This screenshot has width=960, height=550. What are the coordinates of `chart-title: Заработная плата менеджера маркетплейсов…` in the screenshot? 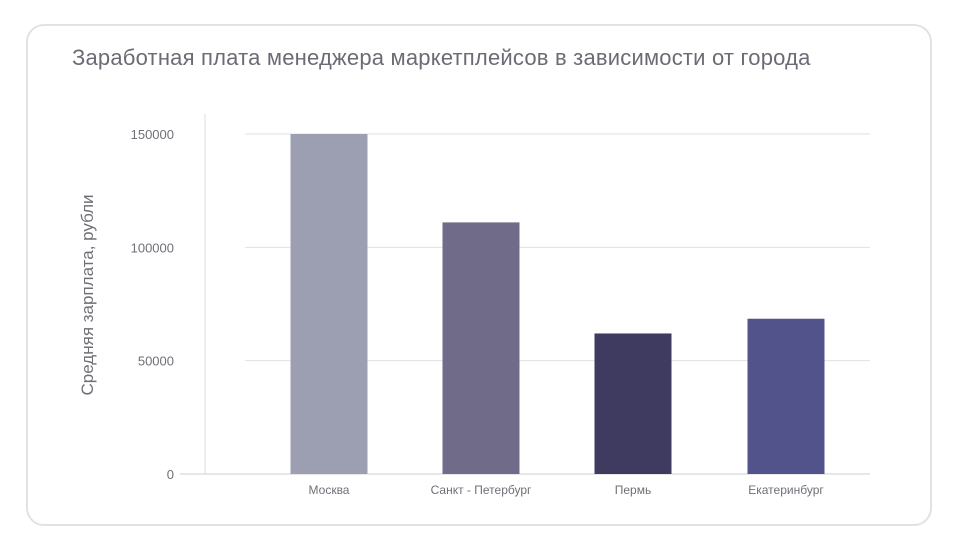 It's located at (441, 57).